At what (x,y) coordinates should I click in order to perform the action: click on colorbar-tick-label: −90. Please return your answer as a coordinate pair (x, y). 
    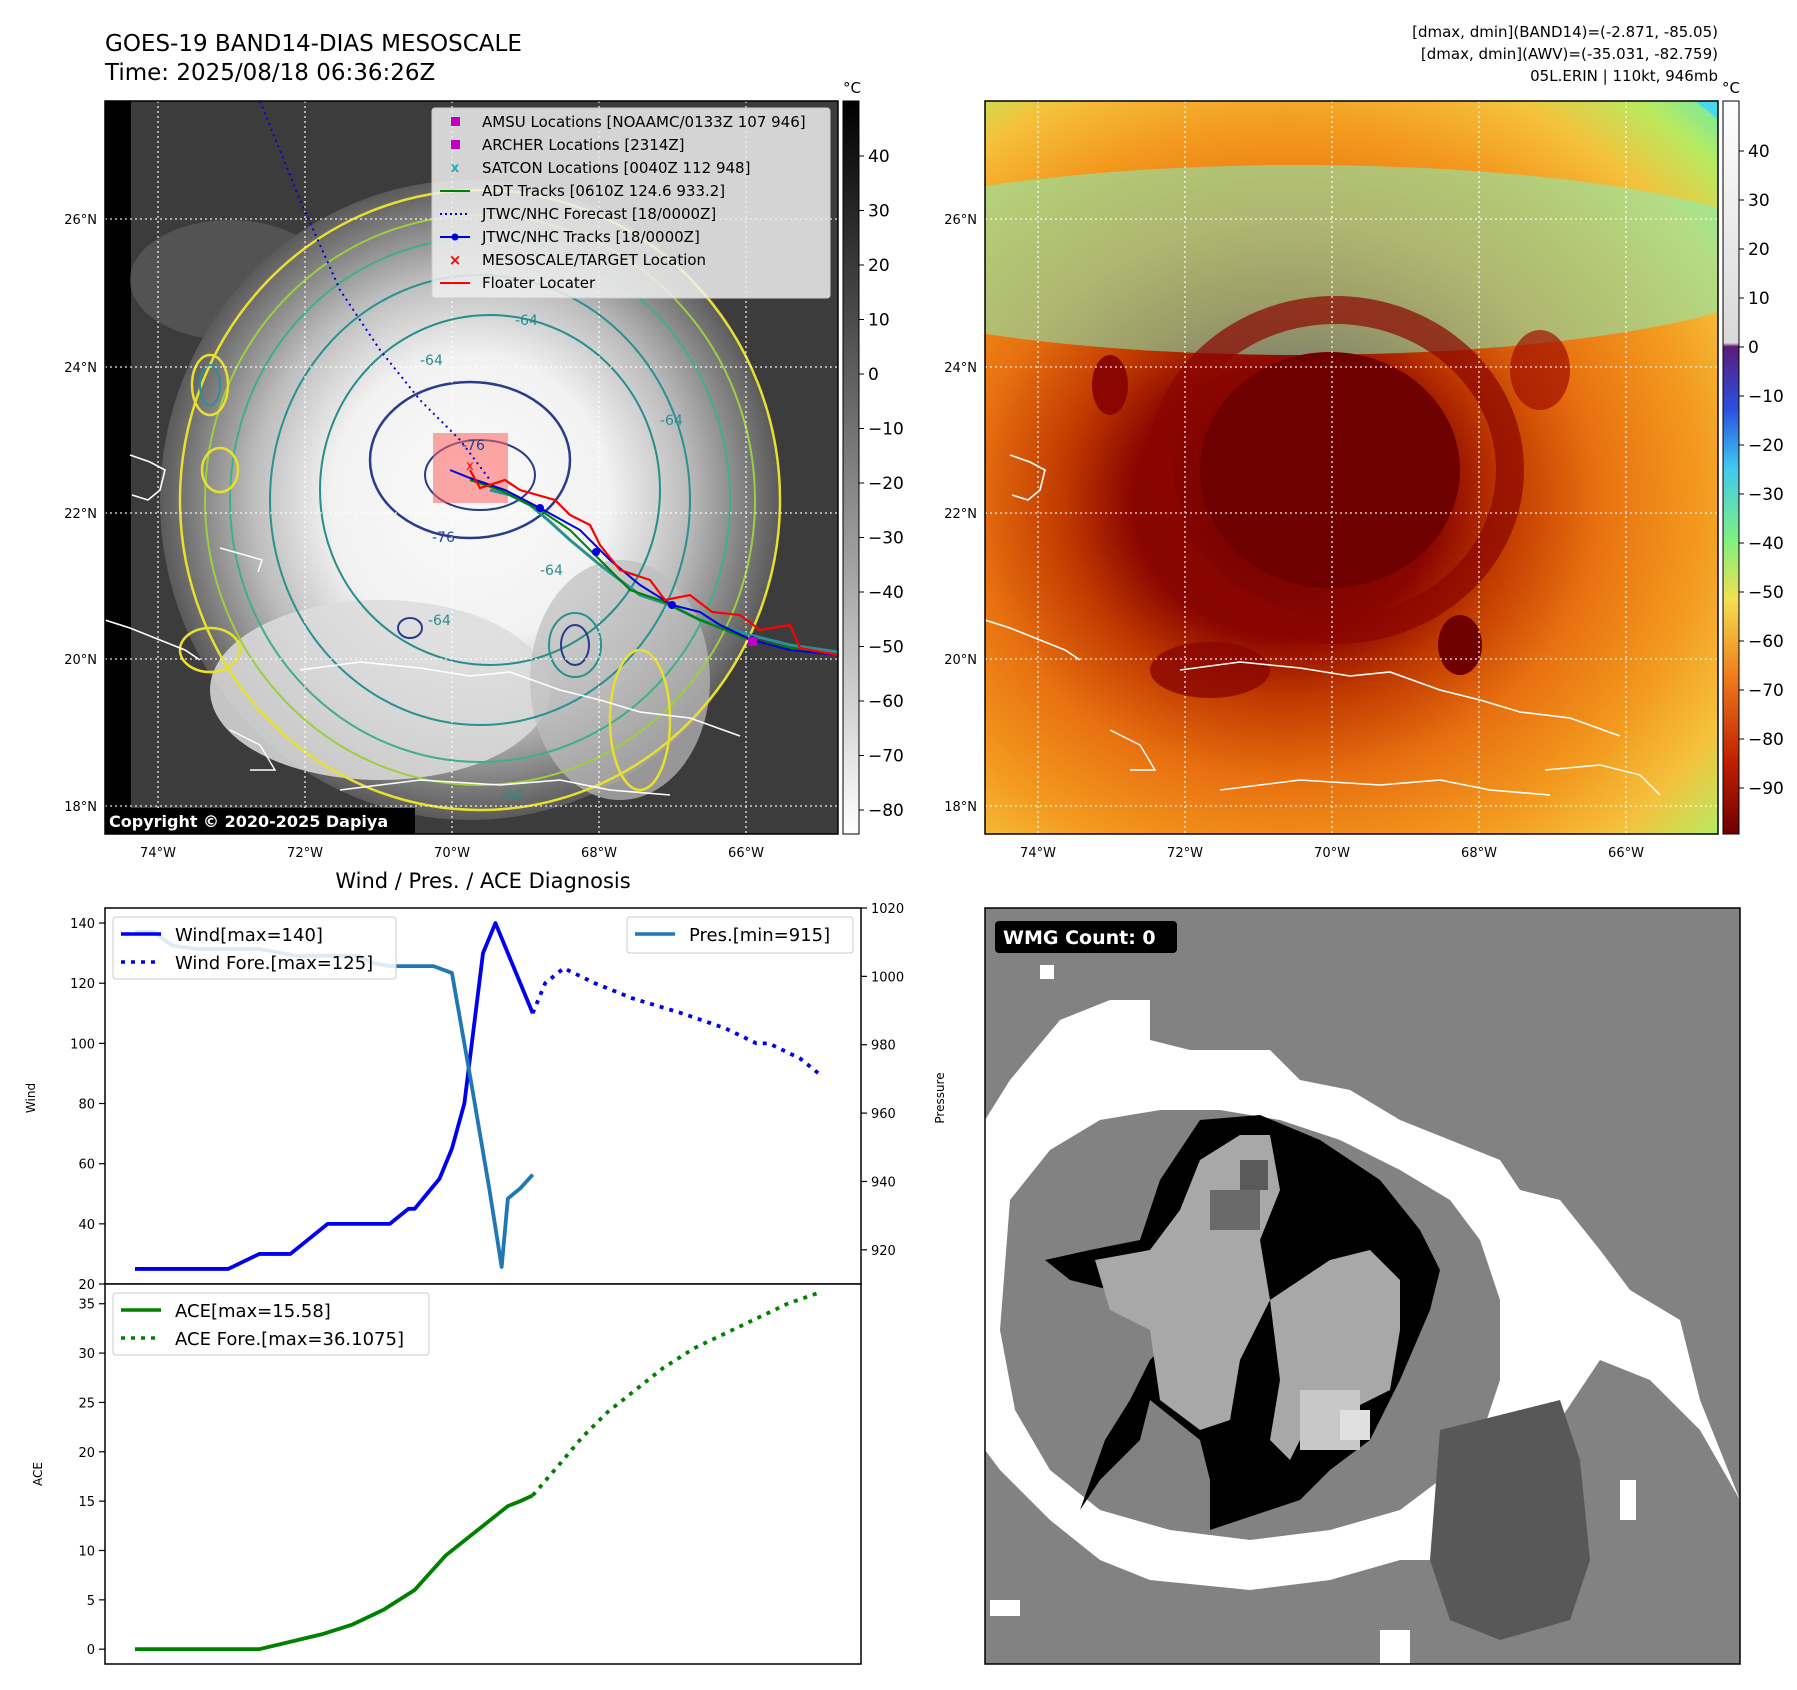
    Looking at the image, I should click on (1766, 789).